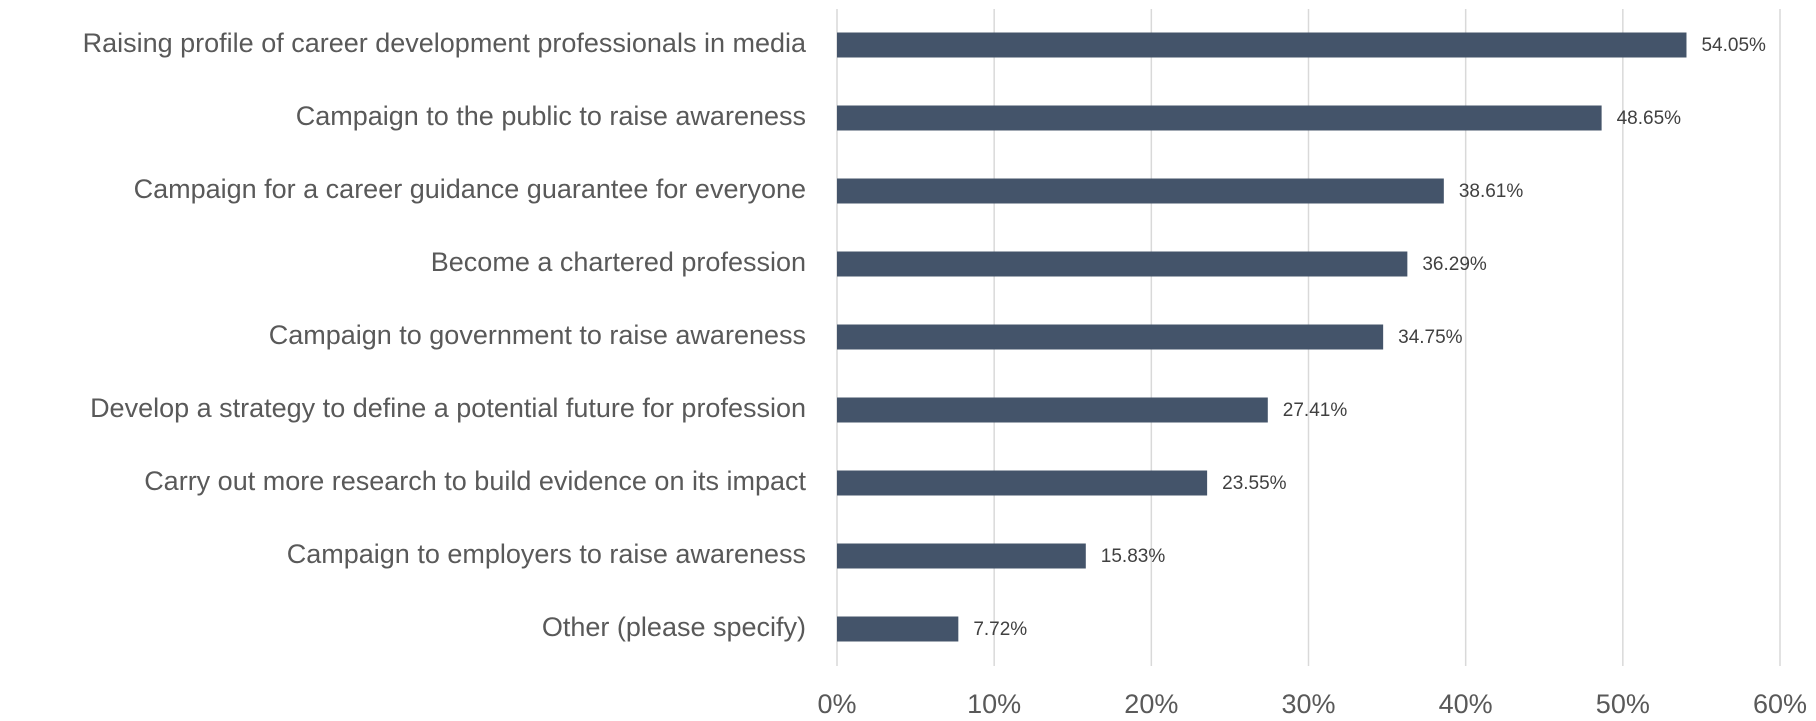 The height and width of the screenshot is (721, 1816). I want to click on x-tick-label: 10%, so click(994, 704).